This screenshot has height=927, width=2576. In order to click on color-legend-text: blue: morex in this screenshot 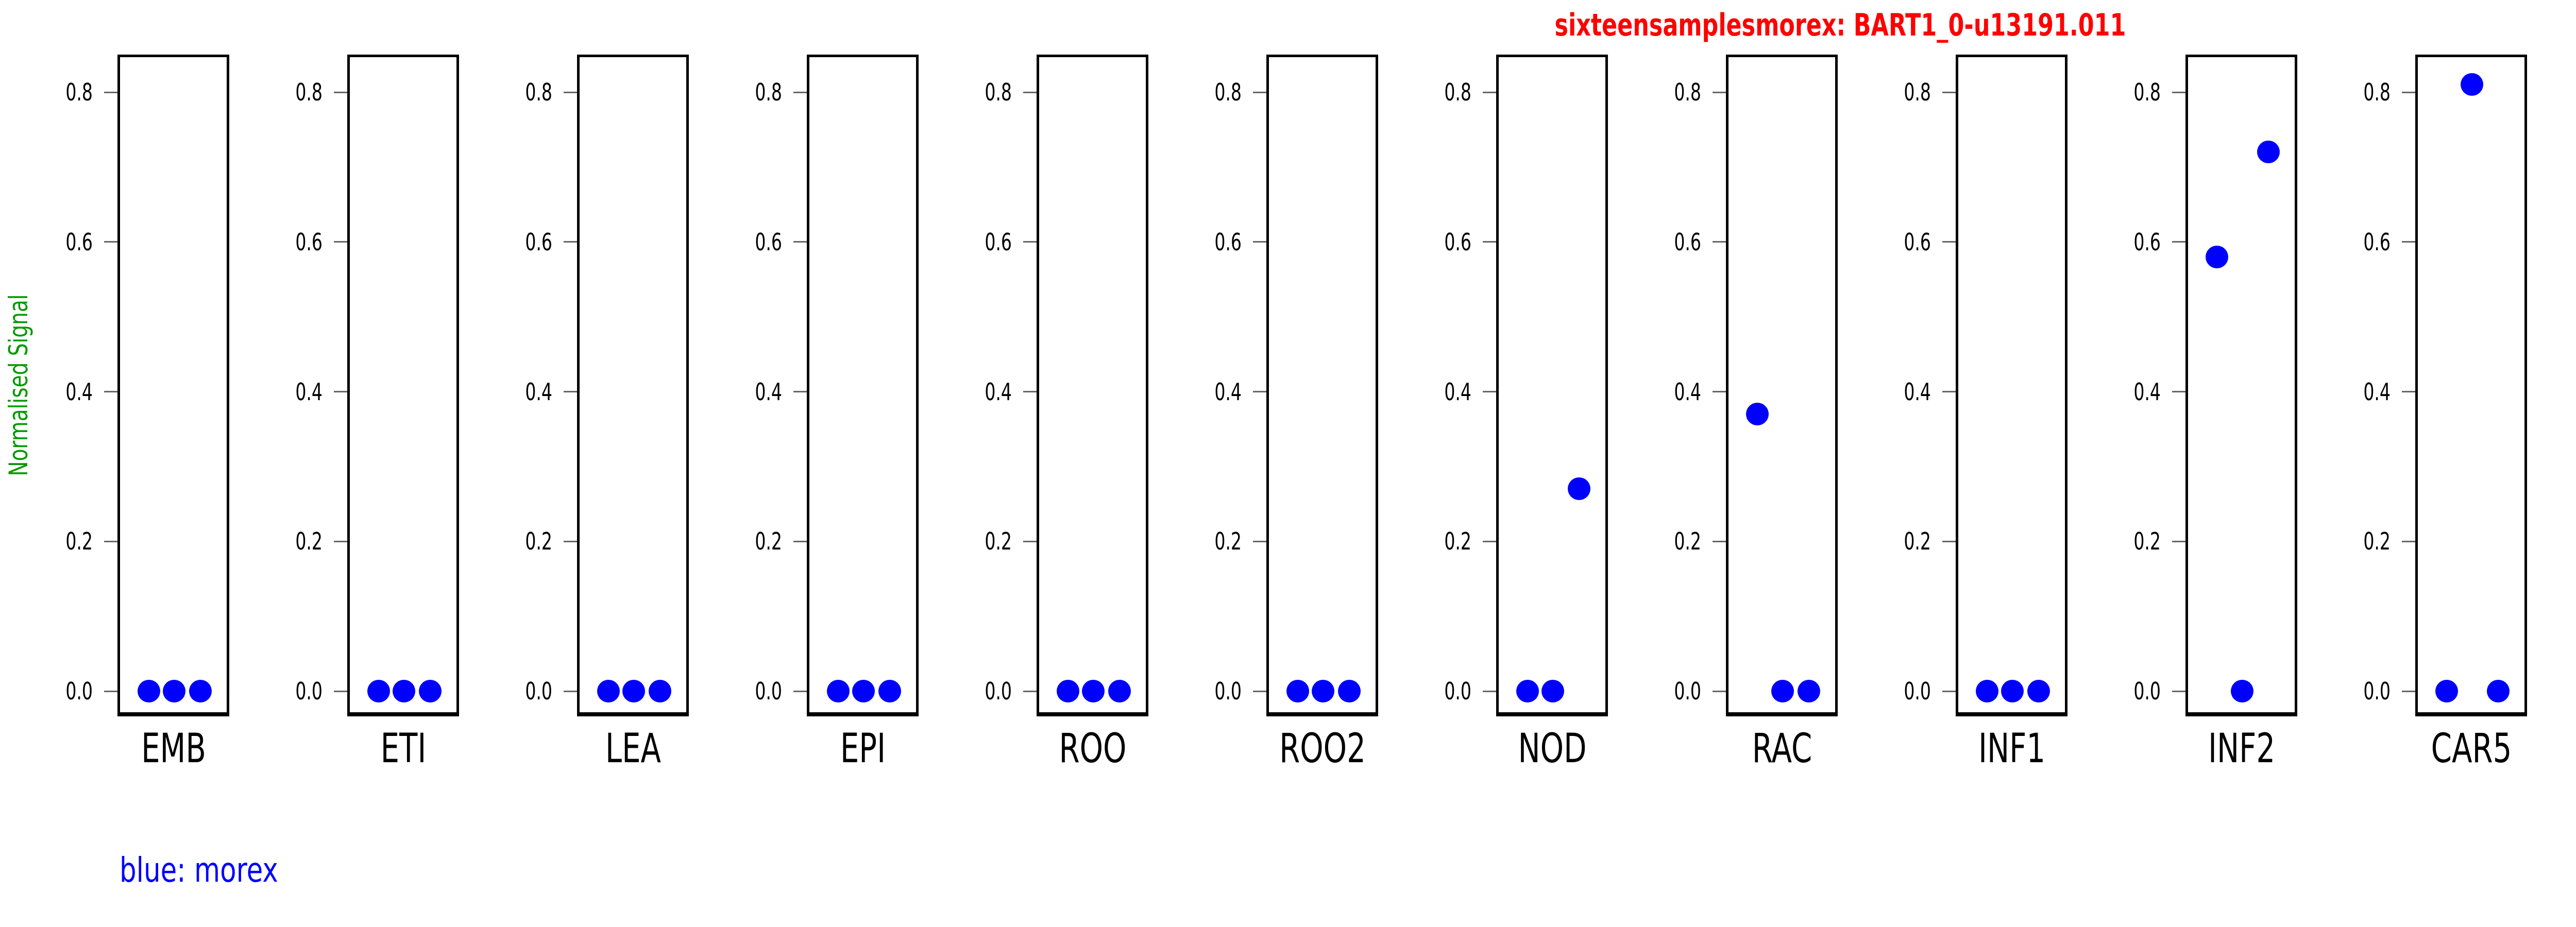, I will do `click(199, 870)`.